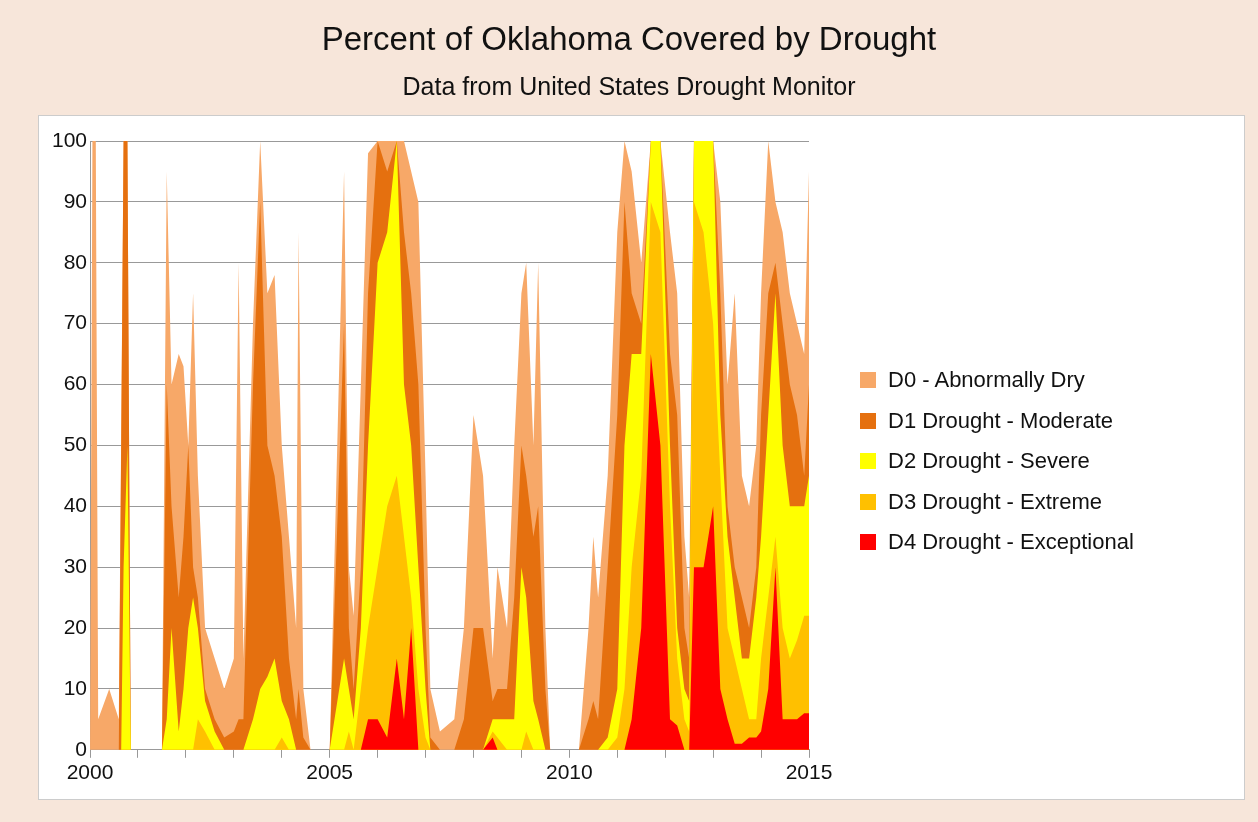 The height and width of the screenshot is (822, 1258). What do you see at coordinates (75, 261) in the screenshot?
I see `y-tick-label: 80` at bounding box center [75, 261].